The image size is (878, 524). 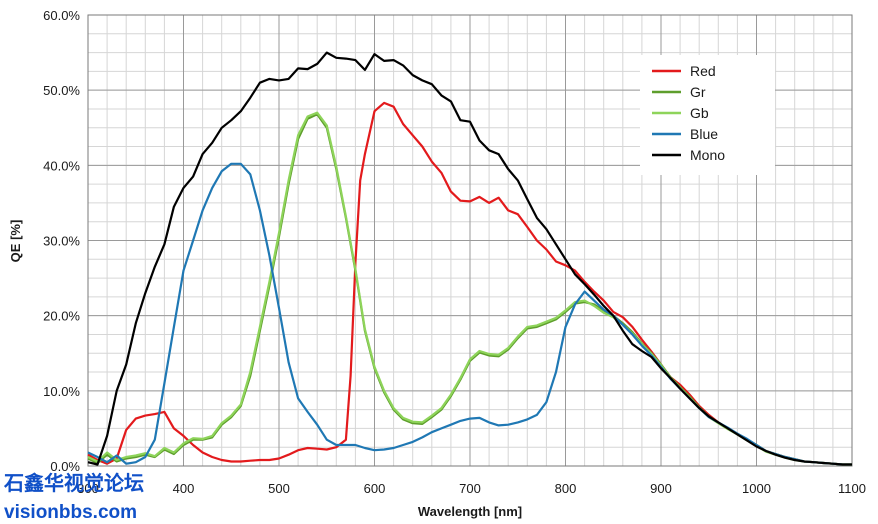 I want to click on x-tick-label: 800, so click(x=566, y=488).